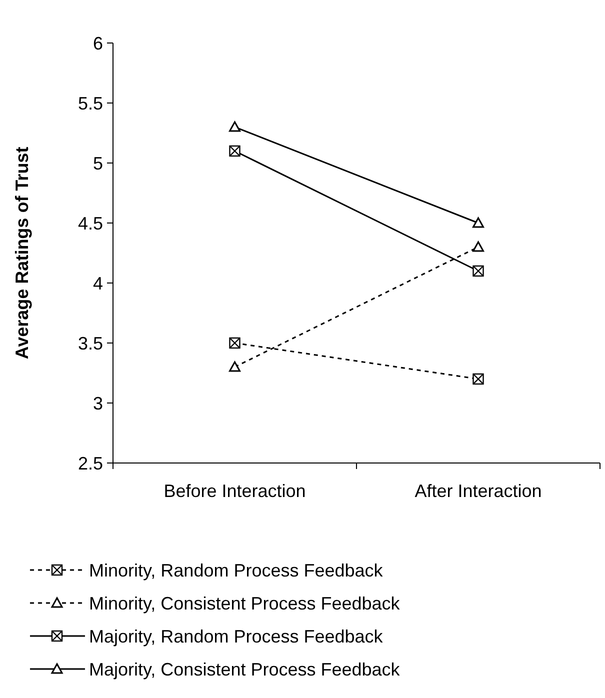 This screenshot has height=698, width=605. What do you see at coordinates (236, 636) in the screenshot?
I see `legend-label: Majority, Random Process Feedback` at bounding box center [236, 636].